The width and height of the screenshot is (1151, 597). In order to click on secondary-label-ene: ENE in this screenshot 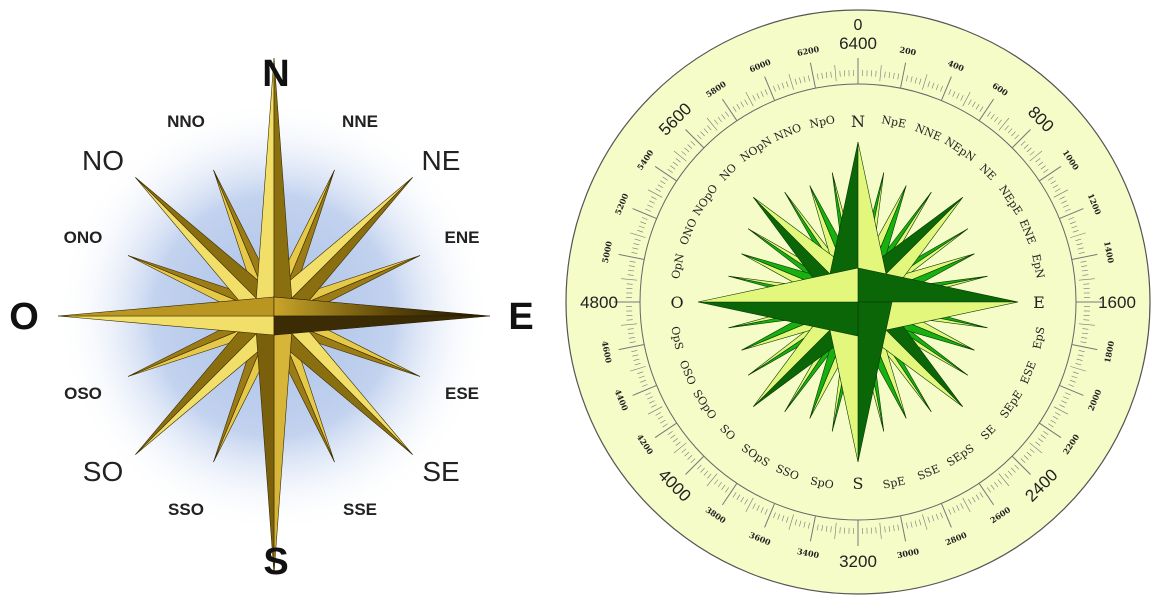, I will do `click(462, 237)`.